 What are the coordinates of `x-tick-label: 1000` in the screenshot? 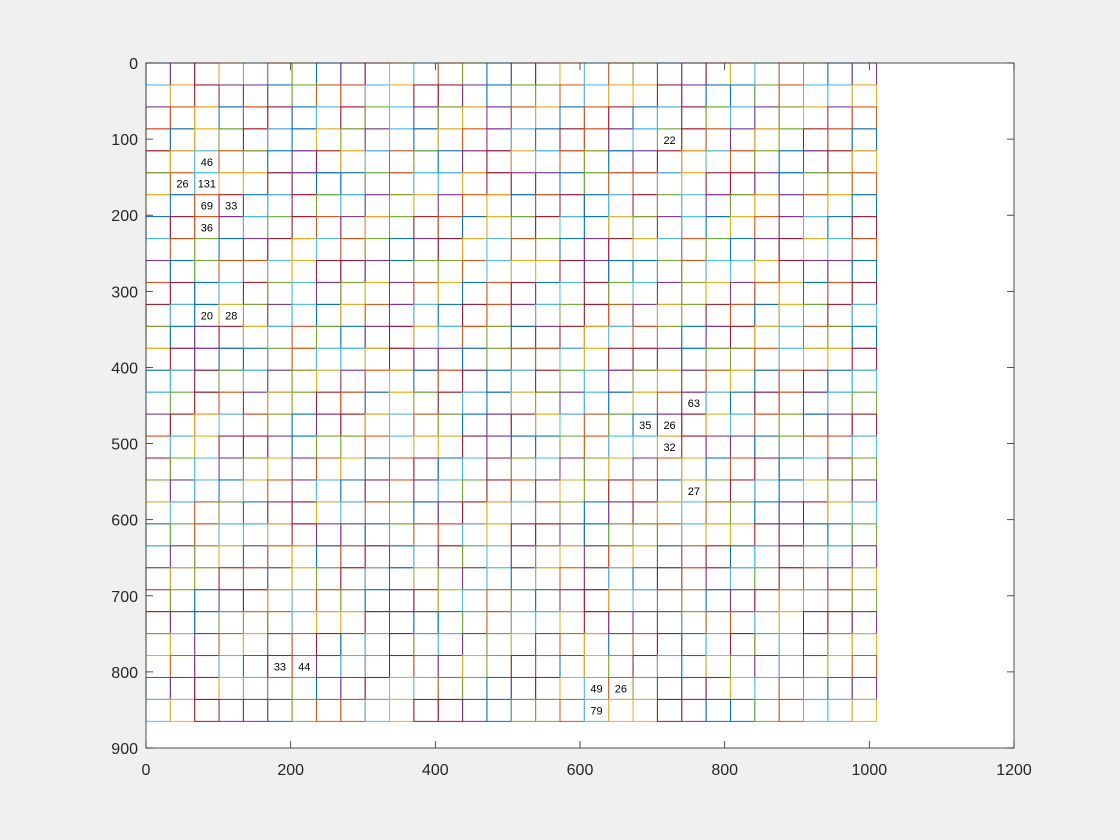 It's located at (870, 770).